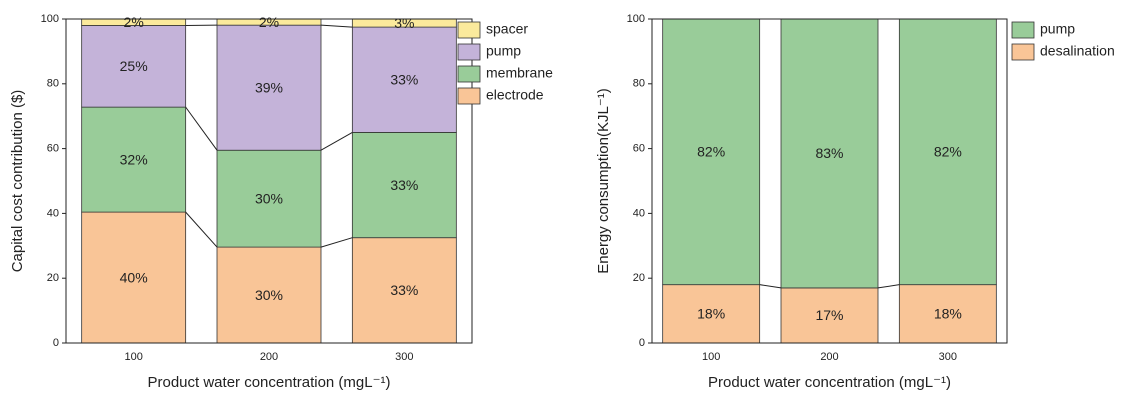 This screenshot has width=1146, height=404. Describe the element at coordinates (1077, 51) in the screenshot. I see `legend-label: desalination` at that location.